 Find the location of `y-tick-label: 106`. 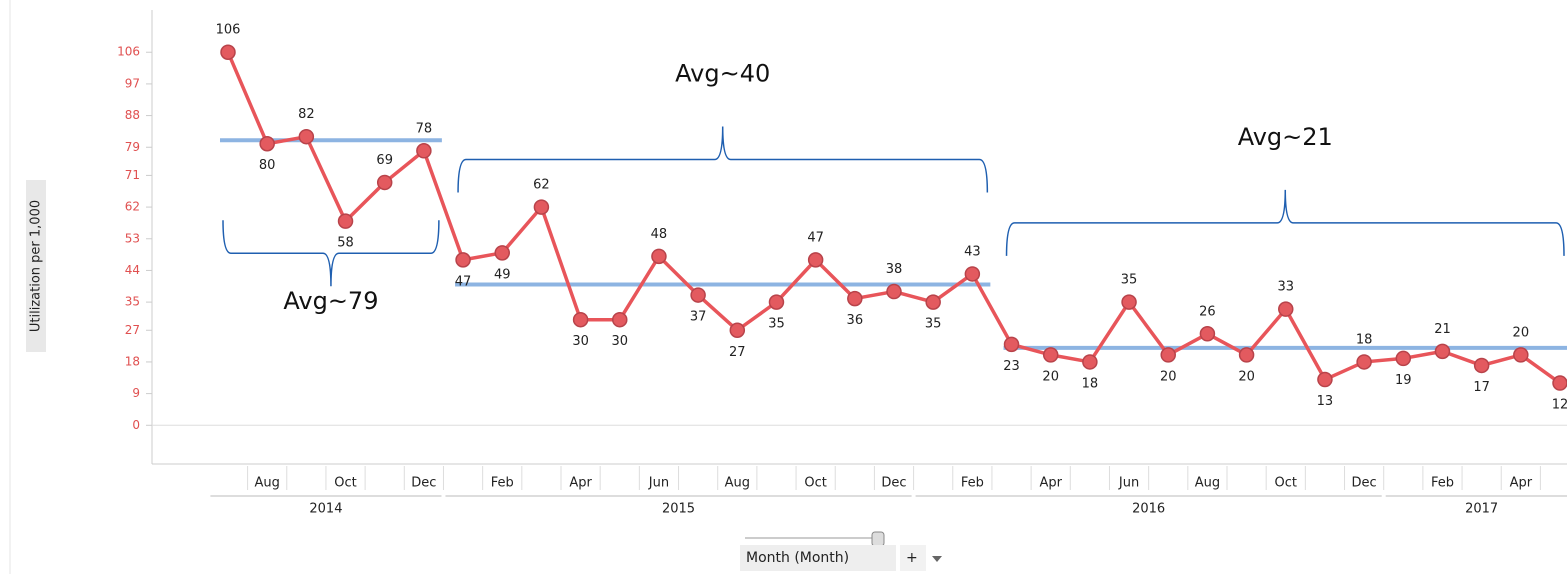

y-tick-label: 106 is located at coordinates (128, 52).